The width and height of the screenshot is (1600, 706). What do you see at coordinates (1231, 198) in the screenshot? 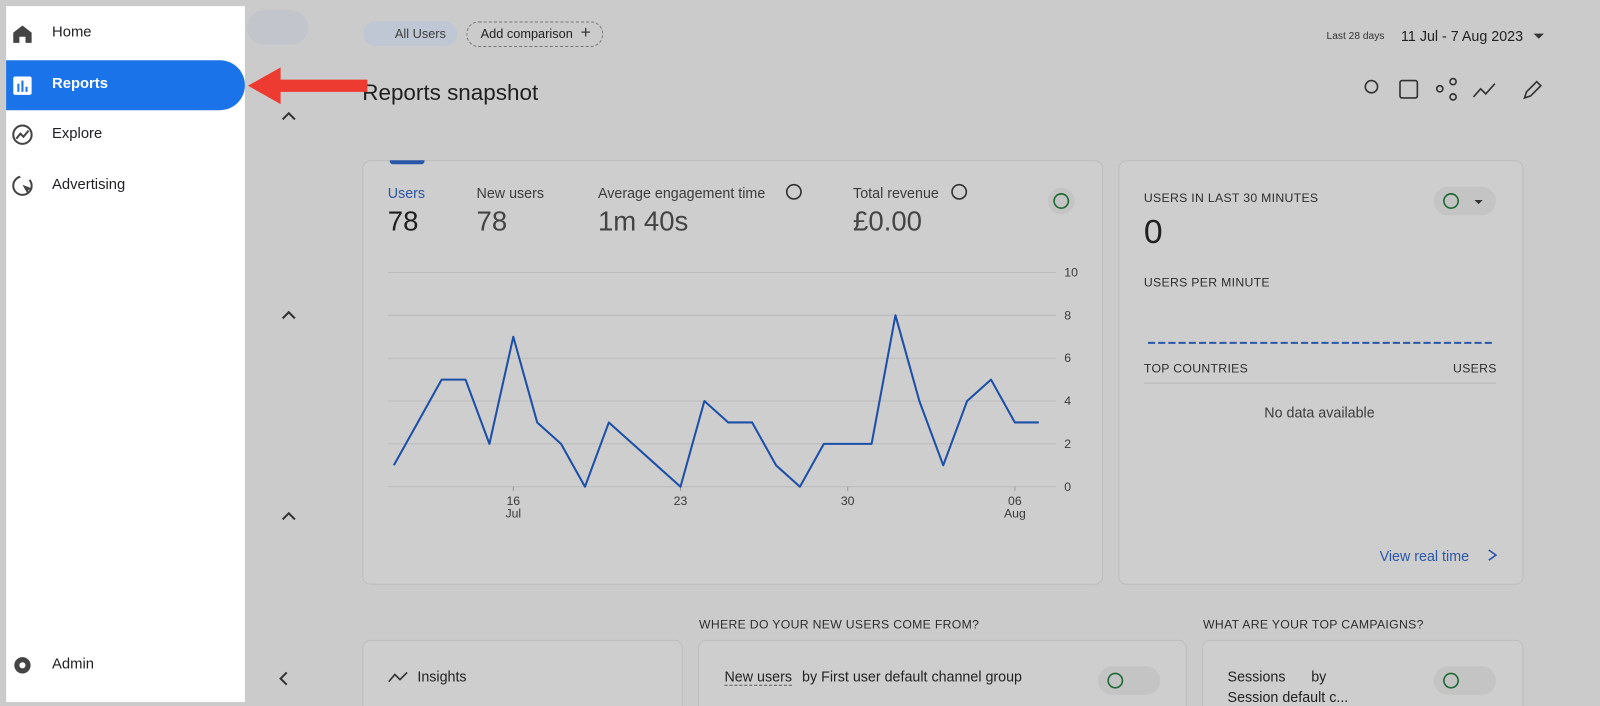
I see `realtime-title: USERS IN LAST 30 MINUTES` at bounding box center [1231, 198].